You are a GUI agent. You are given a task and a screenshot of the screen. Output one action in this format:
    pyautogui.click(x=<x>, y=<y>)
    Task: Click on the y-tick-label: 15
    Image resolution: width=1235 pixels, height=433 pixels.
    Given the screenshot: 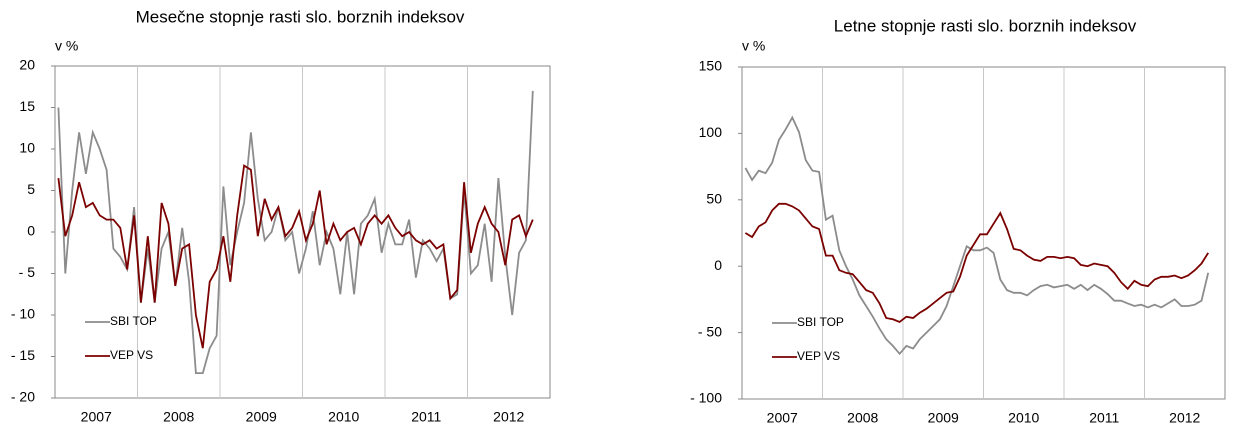 What is the action you would take?
    pyautogui.click(x=27, y=106)
    